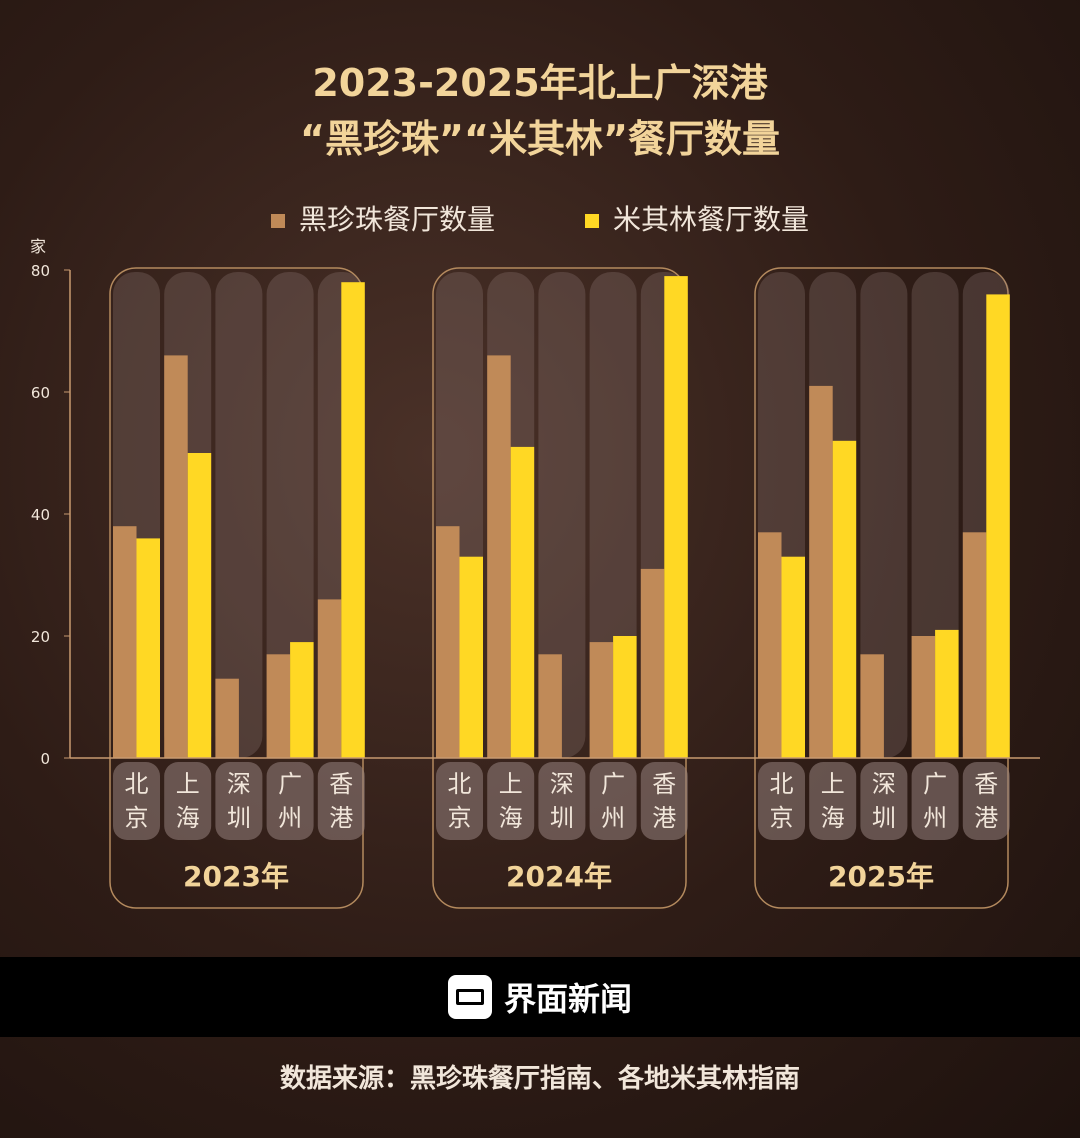  I want to click on legend-label: 米其林餐厅数量, so click(711, 219).